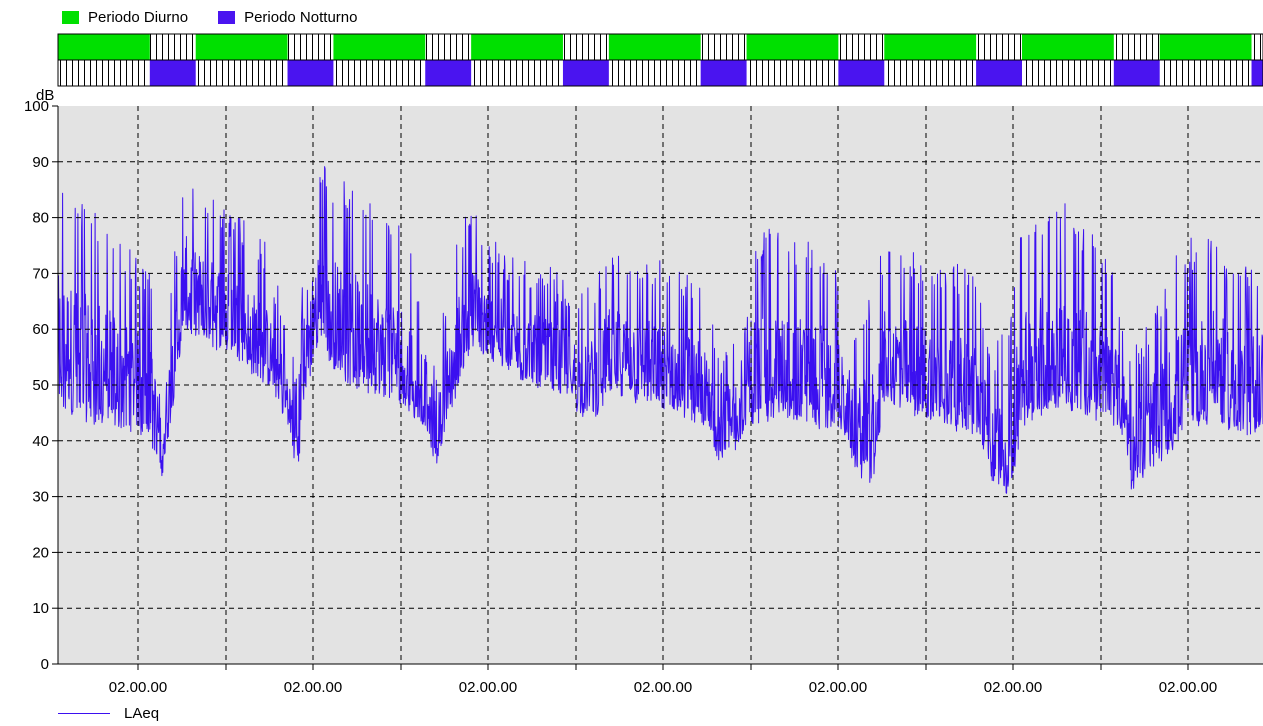  What do you see at coordinates (301, 17) in the screenshot?
I see `legend-label-night: Periodo Notturno` at bounding box center [301, 17].